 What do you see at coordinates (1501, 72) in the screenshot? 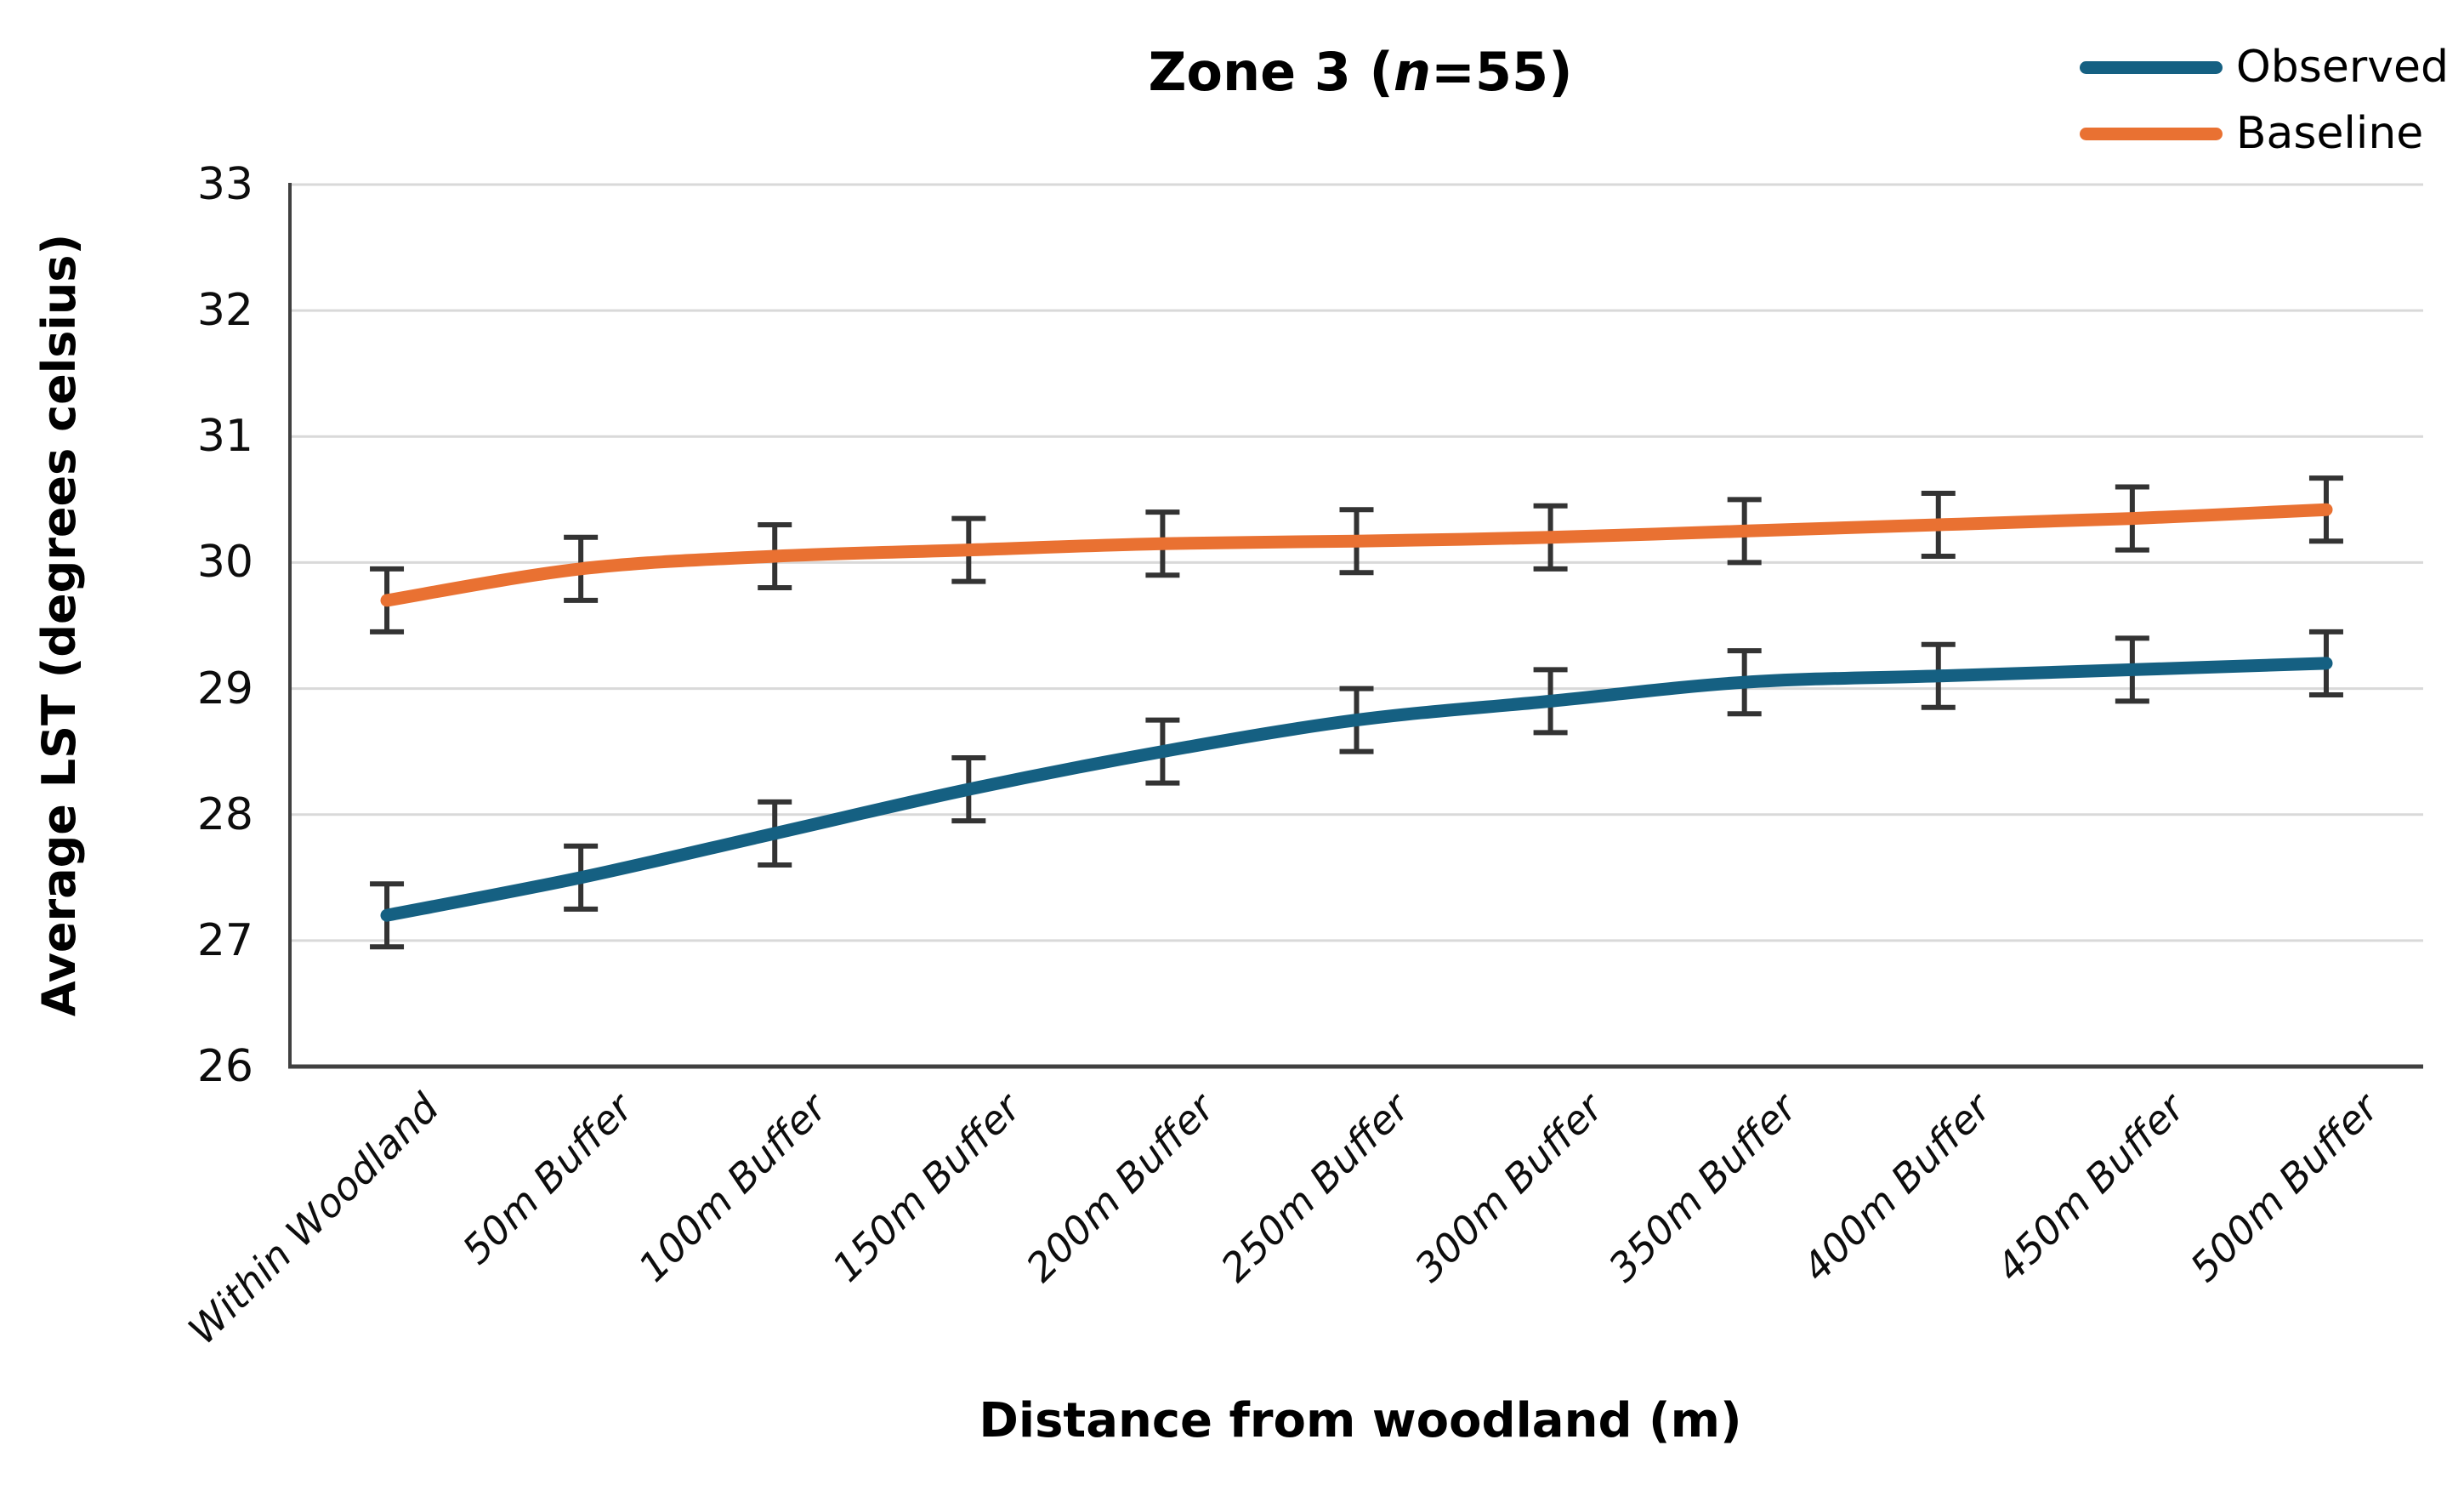
I see `chart-title-suffix: =55)` at bounding box center [1501, 72].